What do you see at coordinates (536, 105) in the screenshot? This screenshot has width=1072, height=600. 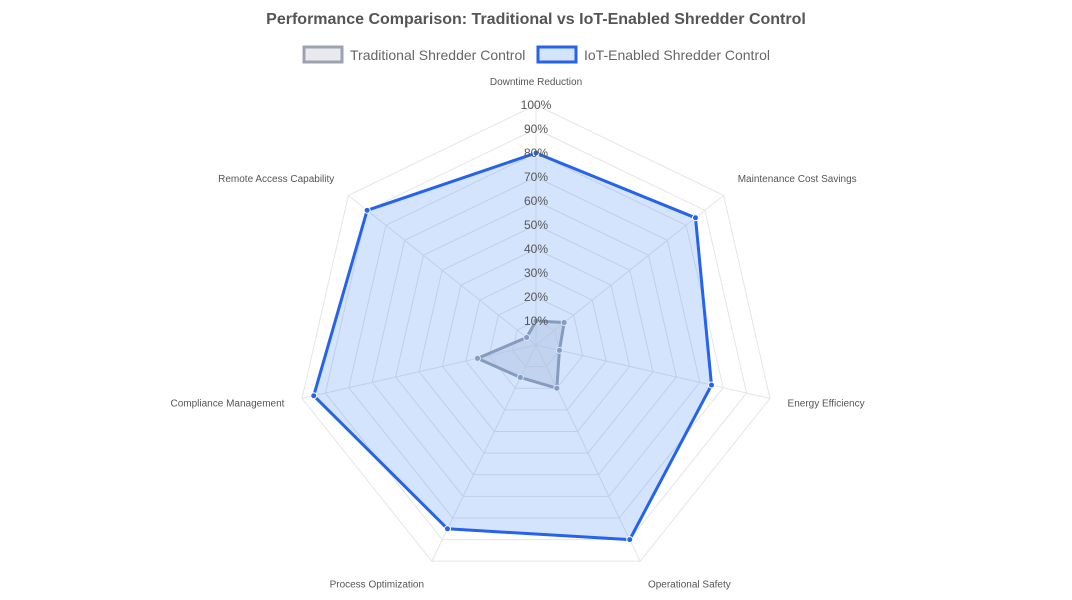 I see `tick-label: 100%` at bounding box center [536, 105].